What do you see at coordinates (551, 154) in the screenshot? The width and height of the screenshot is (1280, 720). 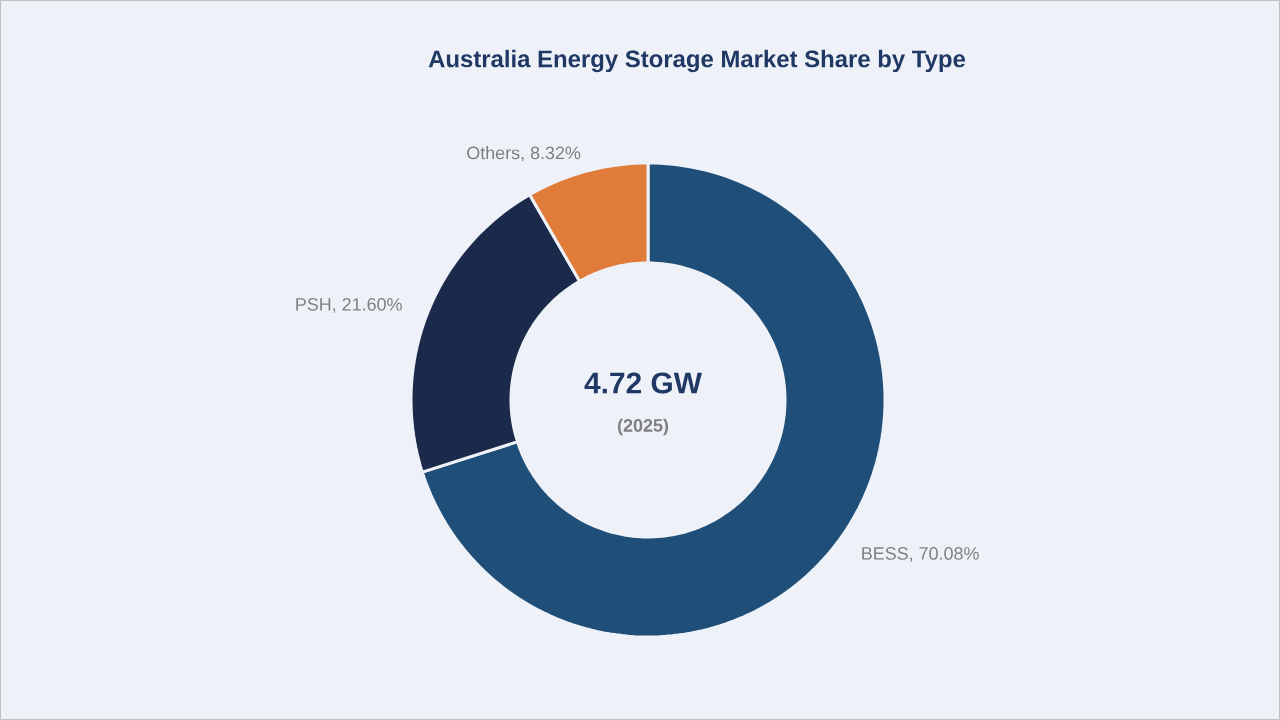 I see `data-label: , 8.32%` at bounding box center [551, 154].